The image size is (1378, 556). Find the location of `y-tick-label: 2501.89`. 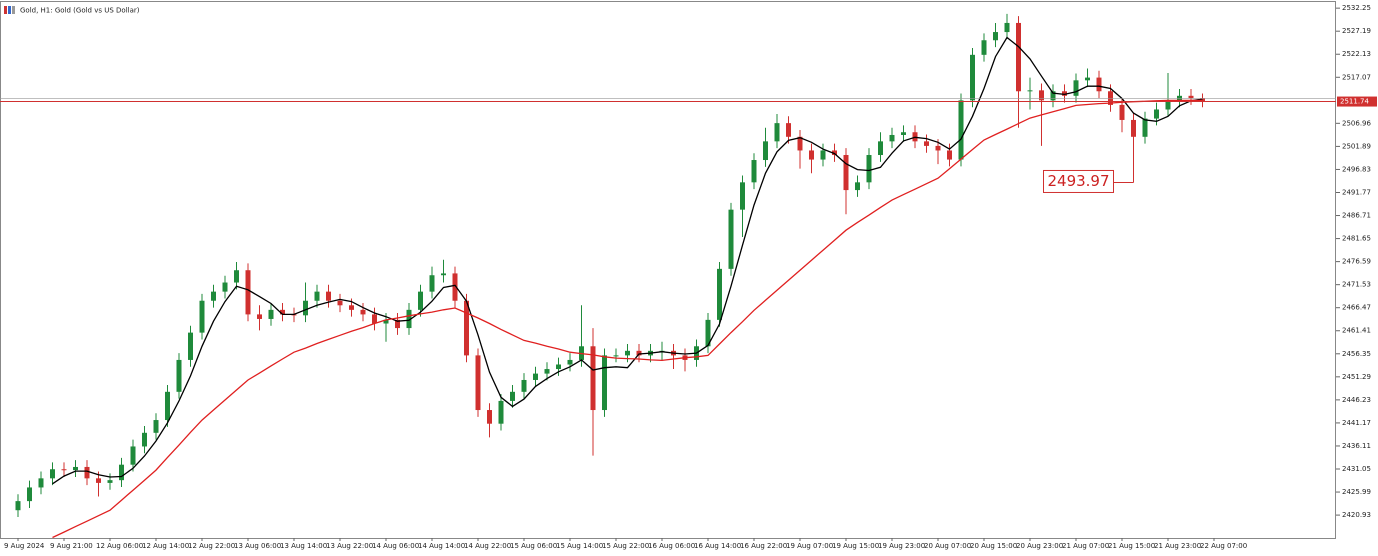

y-tick-label: 2501.89 is located at coordinates (1356, 146).